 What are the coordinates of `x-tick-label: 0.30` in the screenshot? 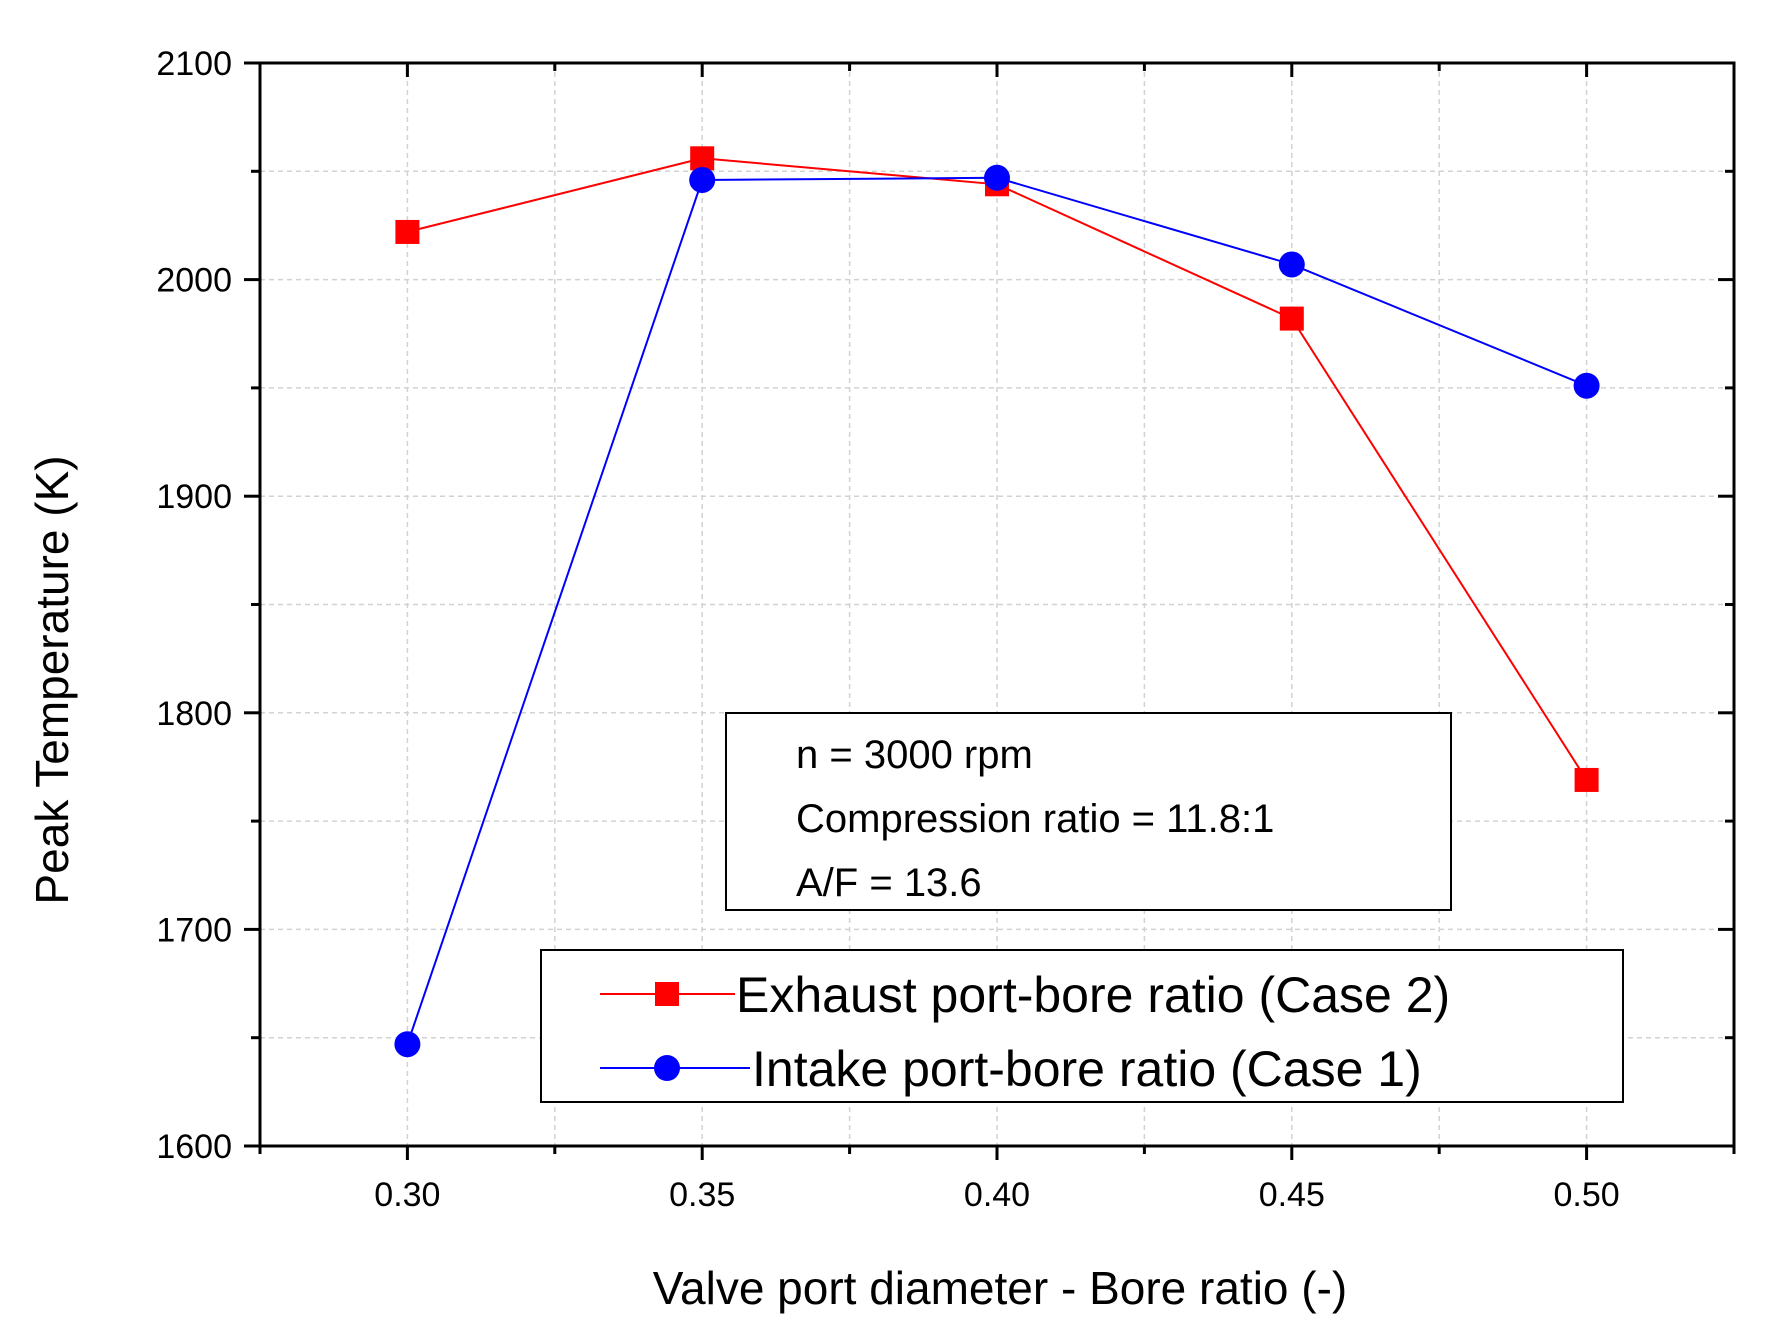 It's located at (407, 1195).